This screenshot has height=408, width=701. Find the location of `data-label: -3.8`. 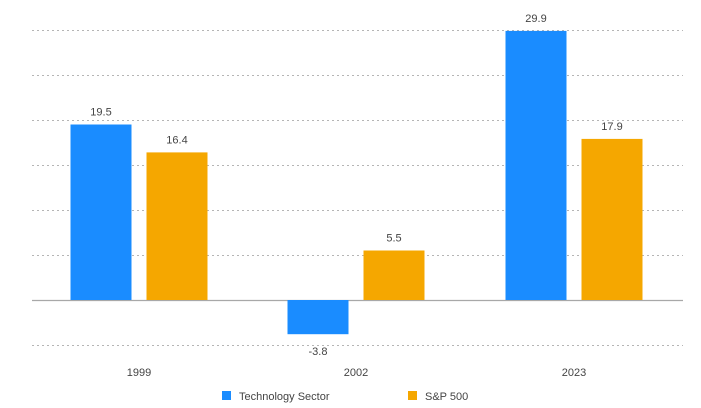

data-label: -3.8 is located at coordinates (318, 352).